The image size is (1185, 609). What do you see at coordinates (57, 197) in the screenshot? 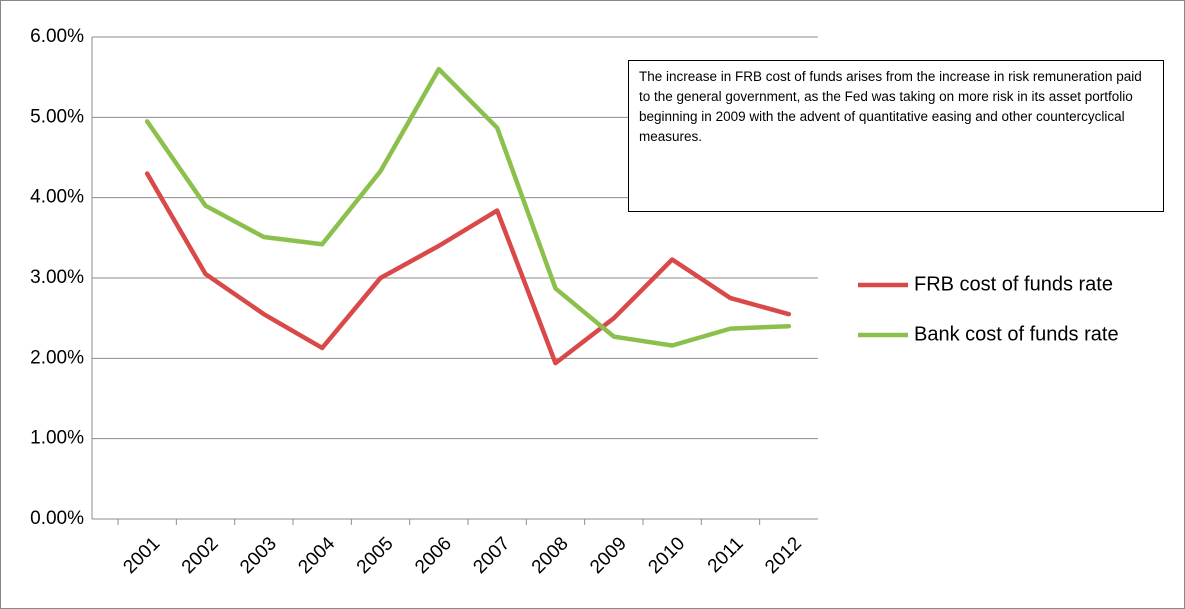
I see `y-tick-label: 4.00%` at bounding box center [57, 197].